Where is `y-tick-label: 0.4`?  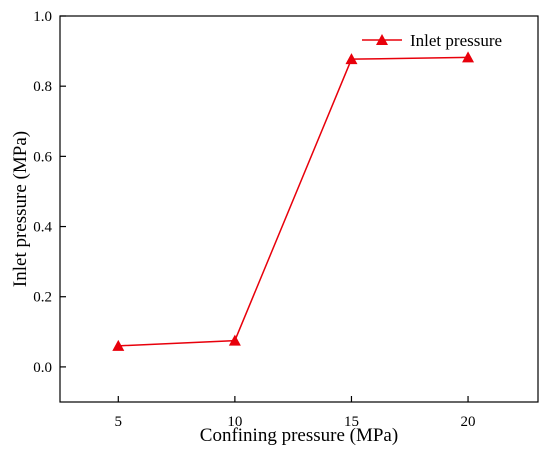
y-tick-label: 0.4 is located at coordinates (42, 228).